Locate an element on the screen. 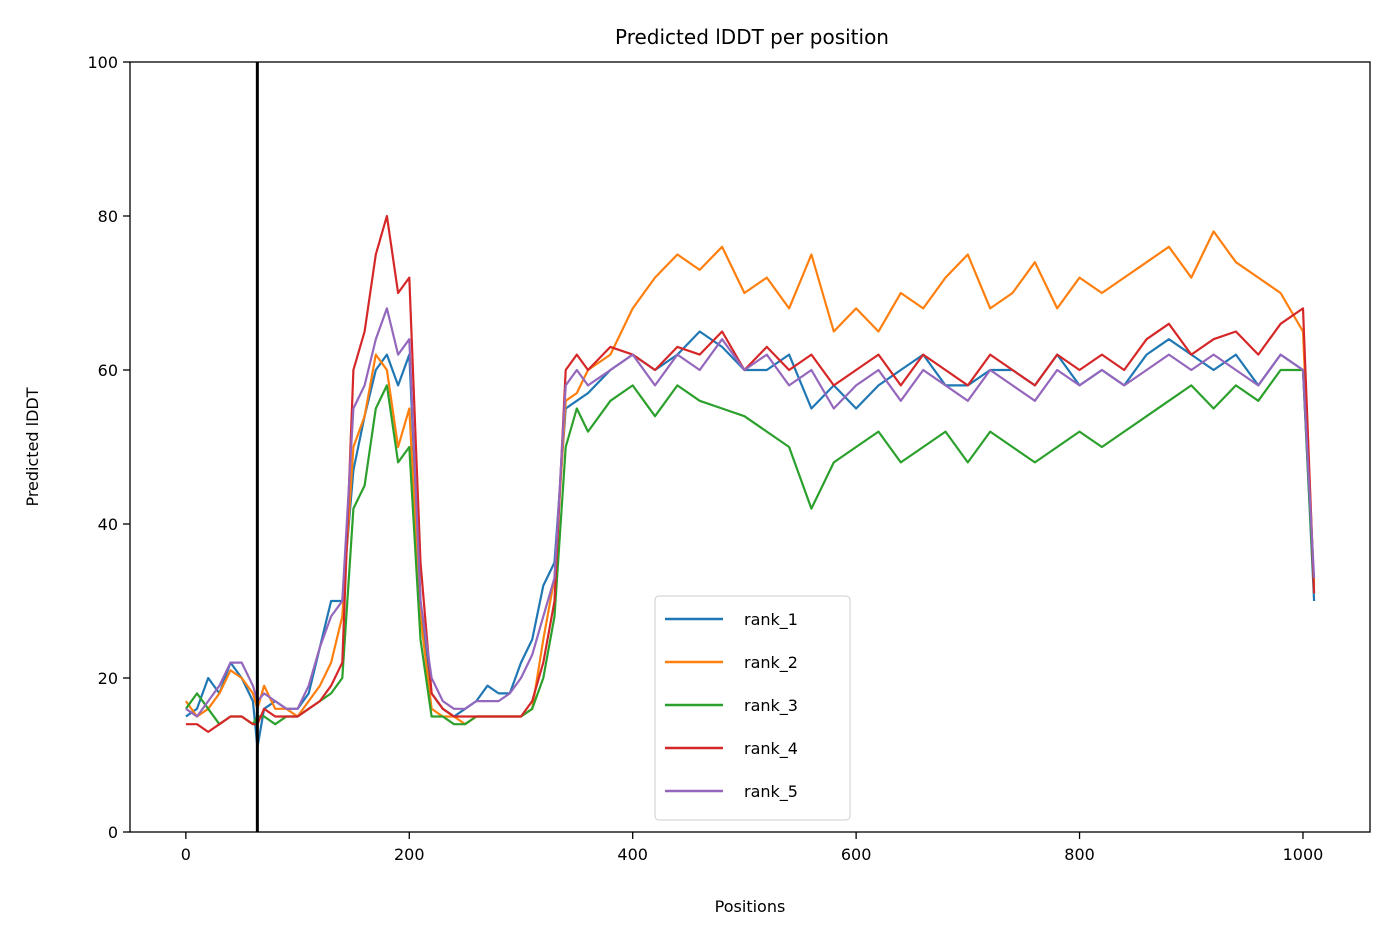  x-tick-label: 200 is located at coordinates (409, 854).